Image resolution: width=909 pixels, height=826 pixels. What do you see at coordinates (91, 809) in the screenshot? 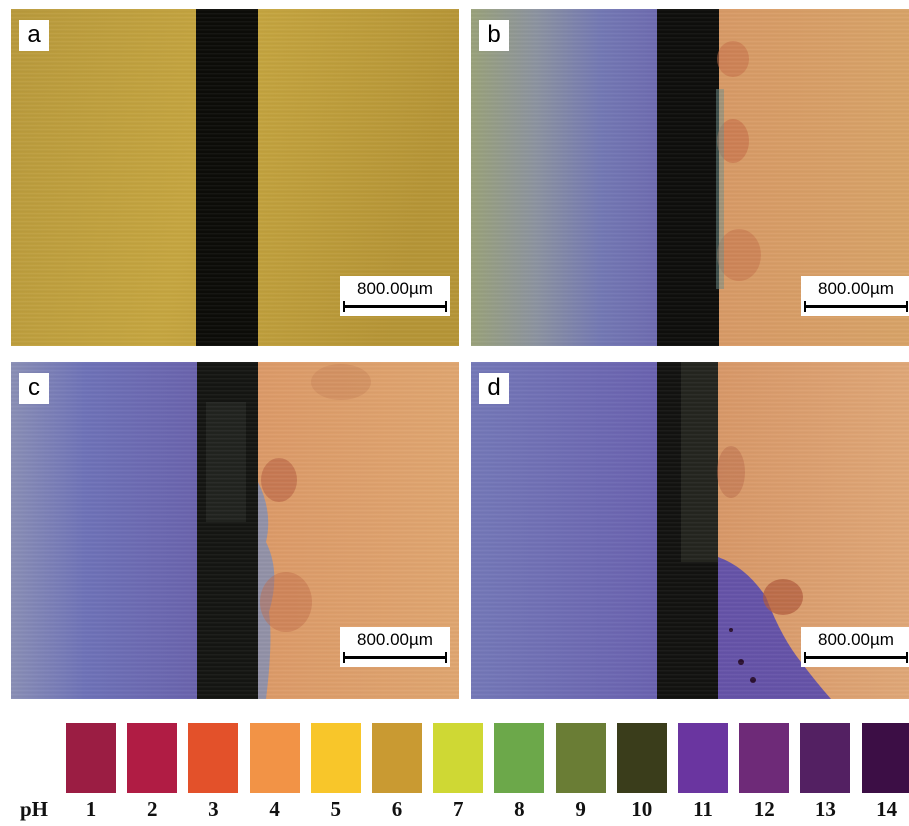
I see `ph-value-label: 1` at bounding box center [91, 809].